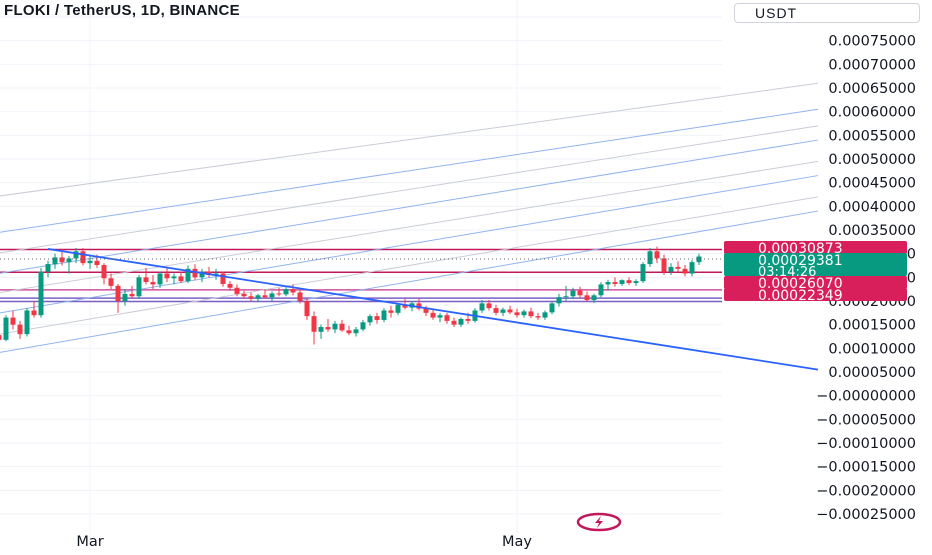 This screenshot has width=932, height=555. Describe the element at coordinates (599, 522) in the screenshot. I see `bolt-icon` at that location.